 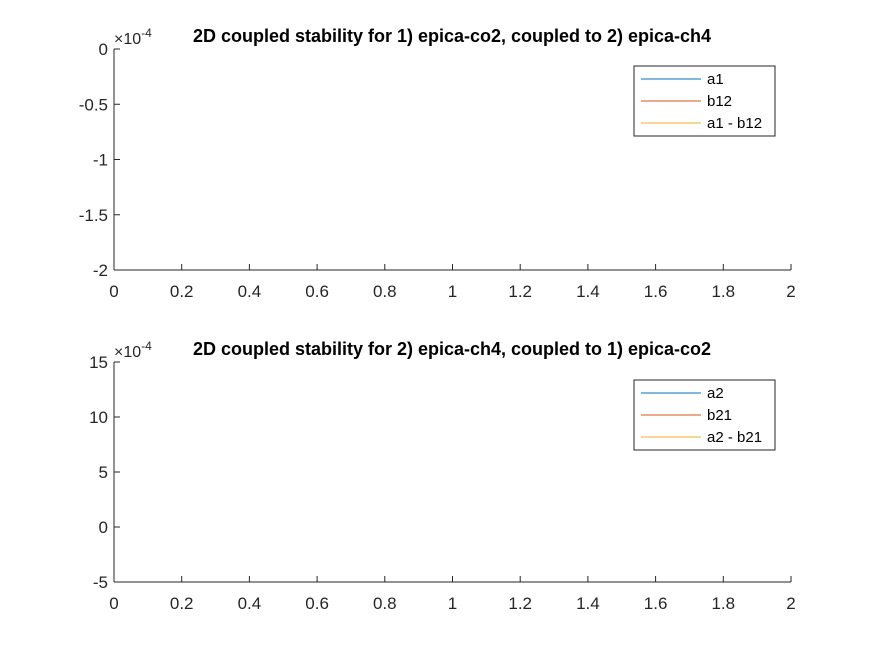 What do you see at coordinates (100, 582) in the screenshot?
I see `y-tick-label: -5` at bounding box center [100, 582].